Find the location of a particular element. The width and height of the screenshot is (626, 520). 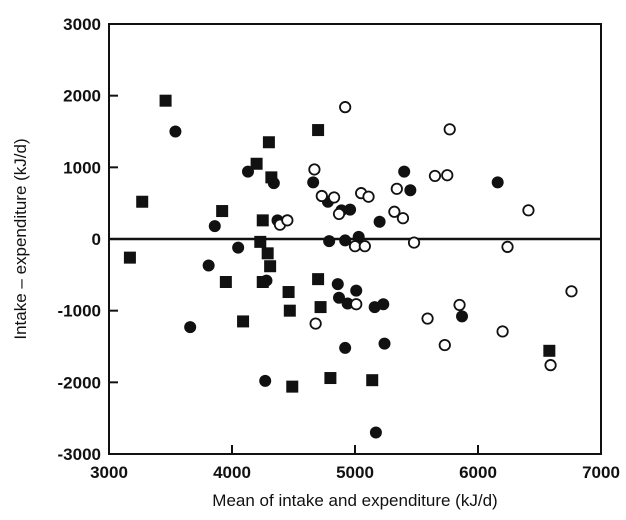

x-axis-title: Mean of intake and expenditure (kJ/d) is located at coordinates (354, 500).